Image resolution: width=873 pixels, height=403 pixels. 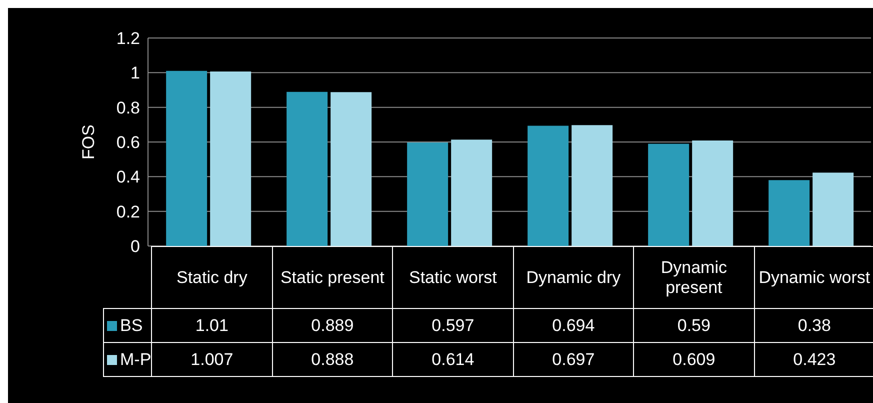 What do you see at coordinates (813, 325) in the screenshot?
I see `data-label: 0.38` at bounding box center [813, 325].